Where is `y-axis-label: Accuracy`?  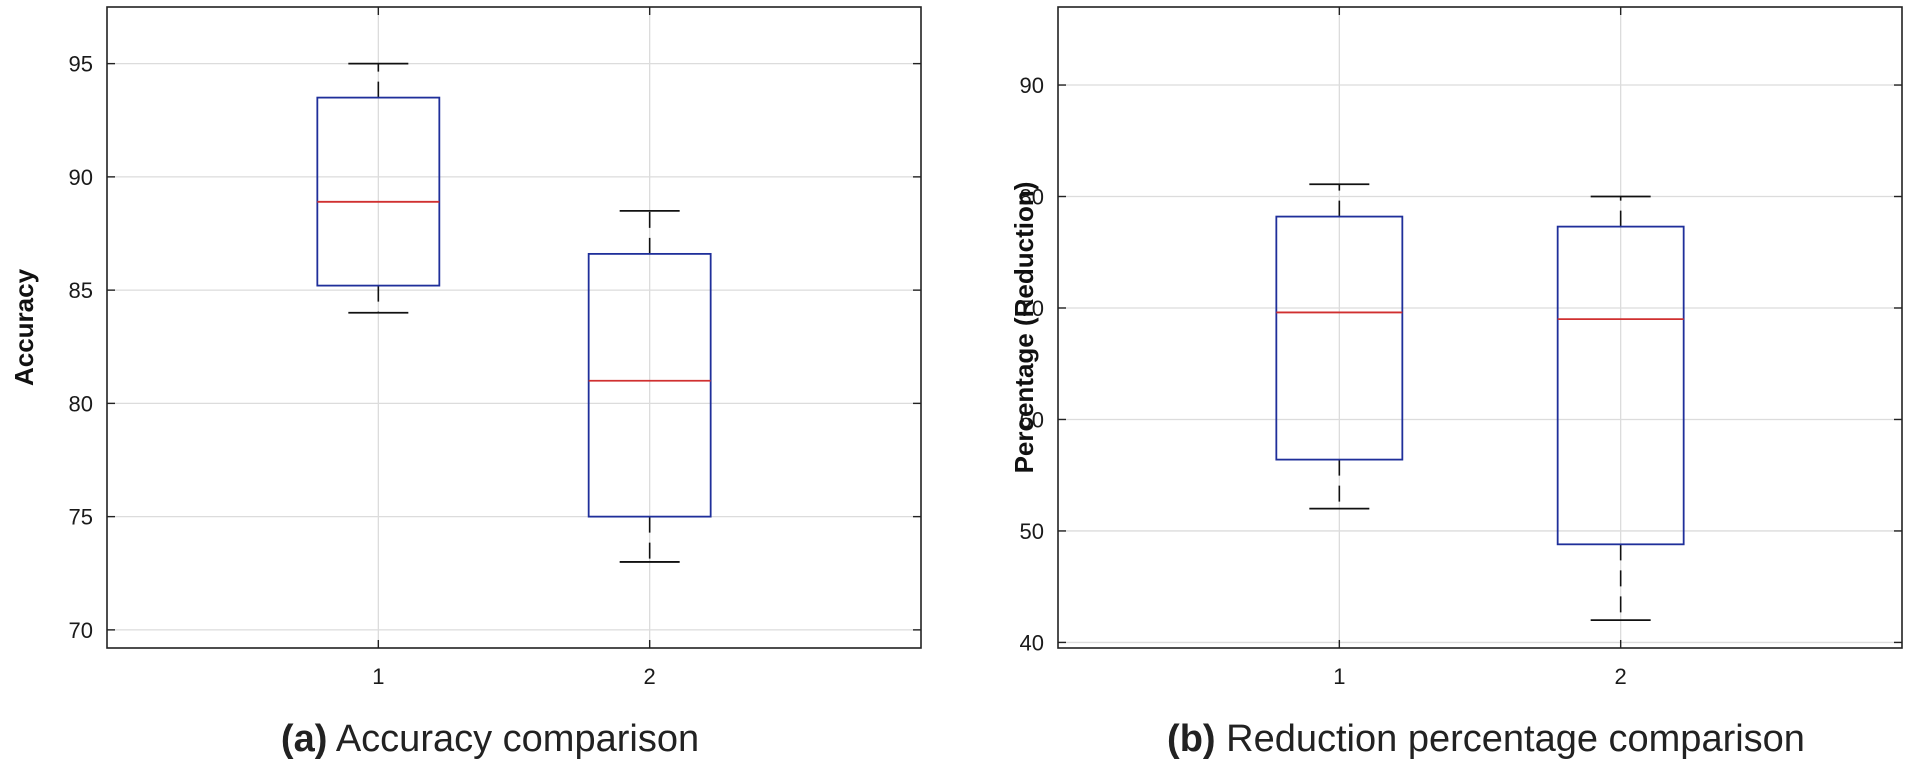
y-axis-label: Accuracy is located at coordinates (24, 327).